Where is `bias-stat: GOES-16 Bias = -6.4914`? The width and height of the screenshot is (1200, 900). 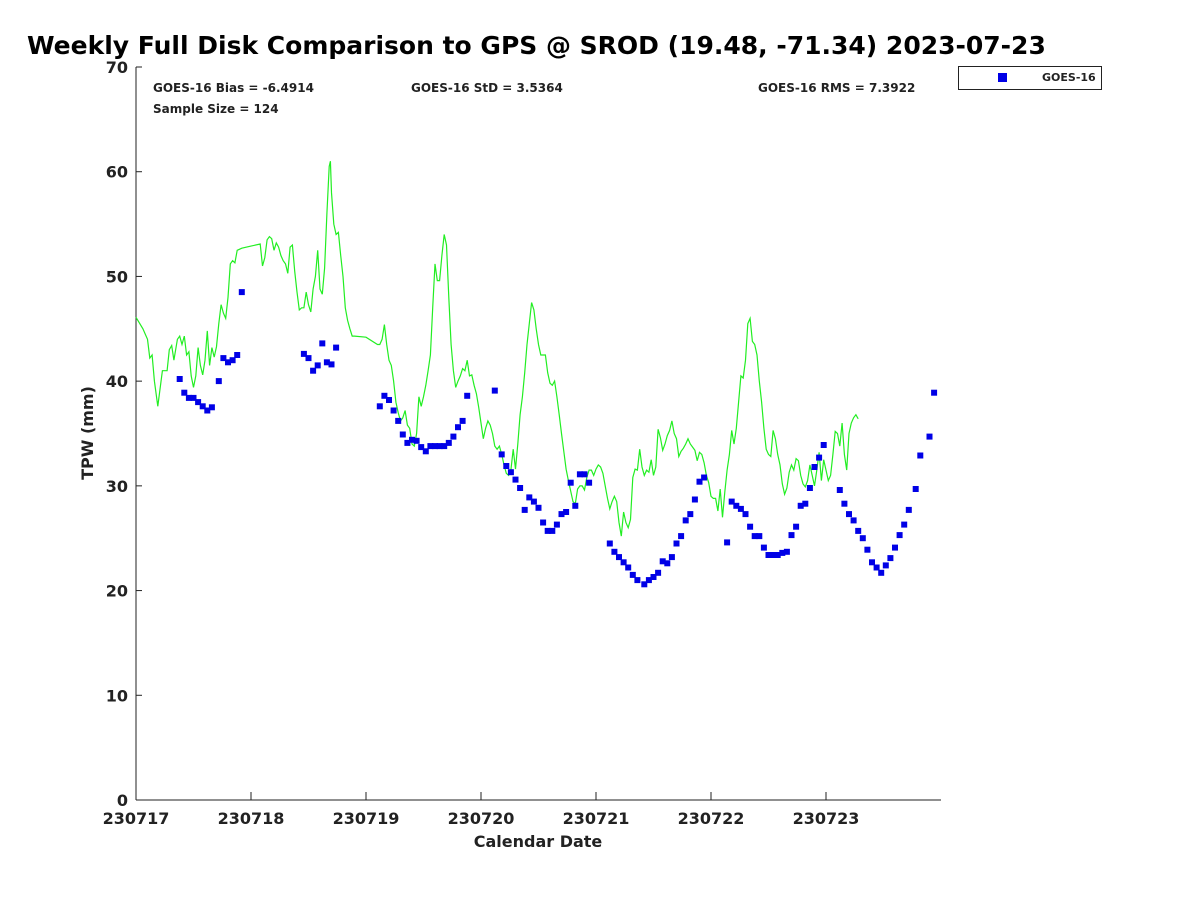 bias-stat: GOES-16 Bias = -6.4914 is located at coordinates (233, 88).